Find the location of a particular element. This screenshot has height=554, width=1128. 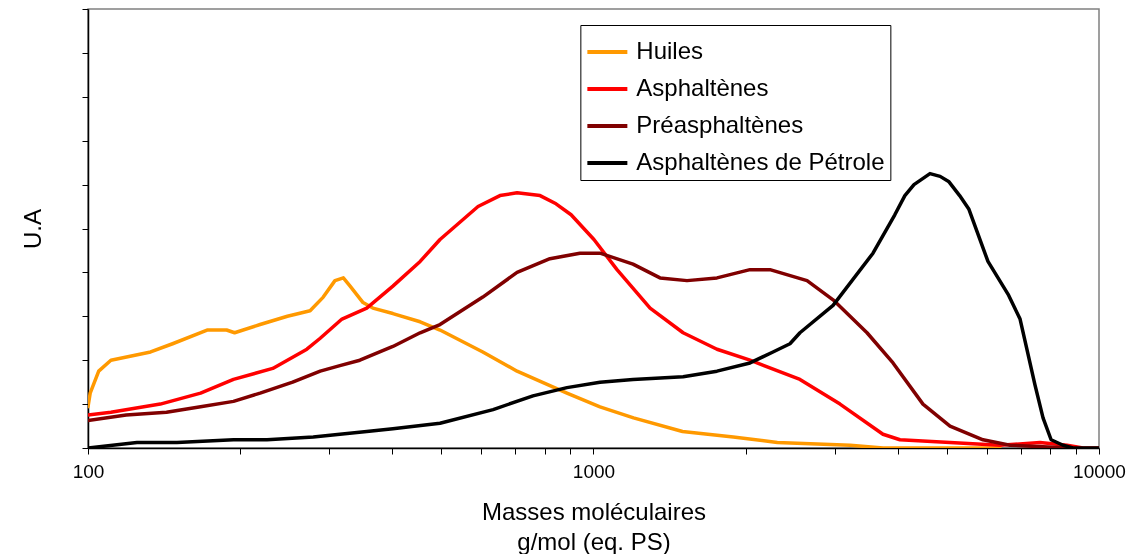

legend-label: Huiles is located at coordinates (670, 50).